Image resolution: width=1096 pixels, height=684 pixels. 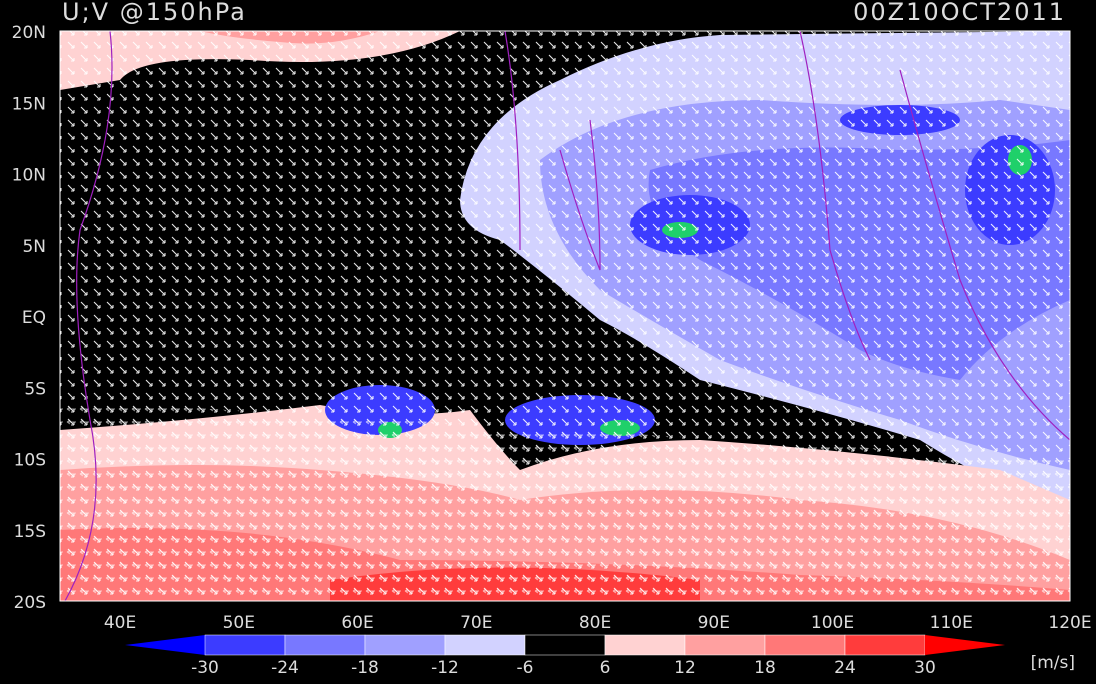 What do you see at coordinates (357, 623) in the screenshot?
I see `lon-label: 60E` at bounding box center [357, 623].